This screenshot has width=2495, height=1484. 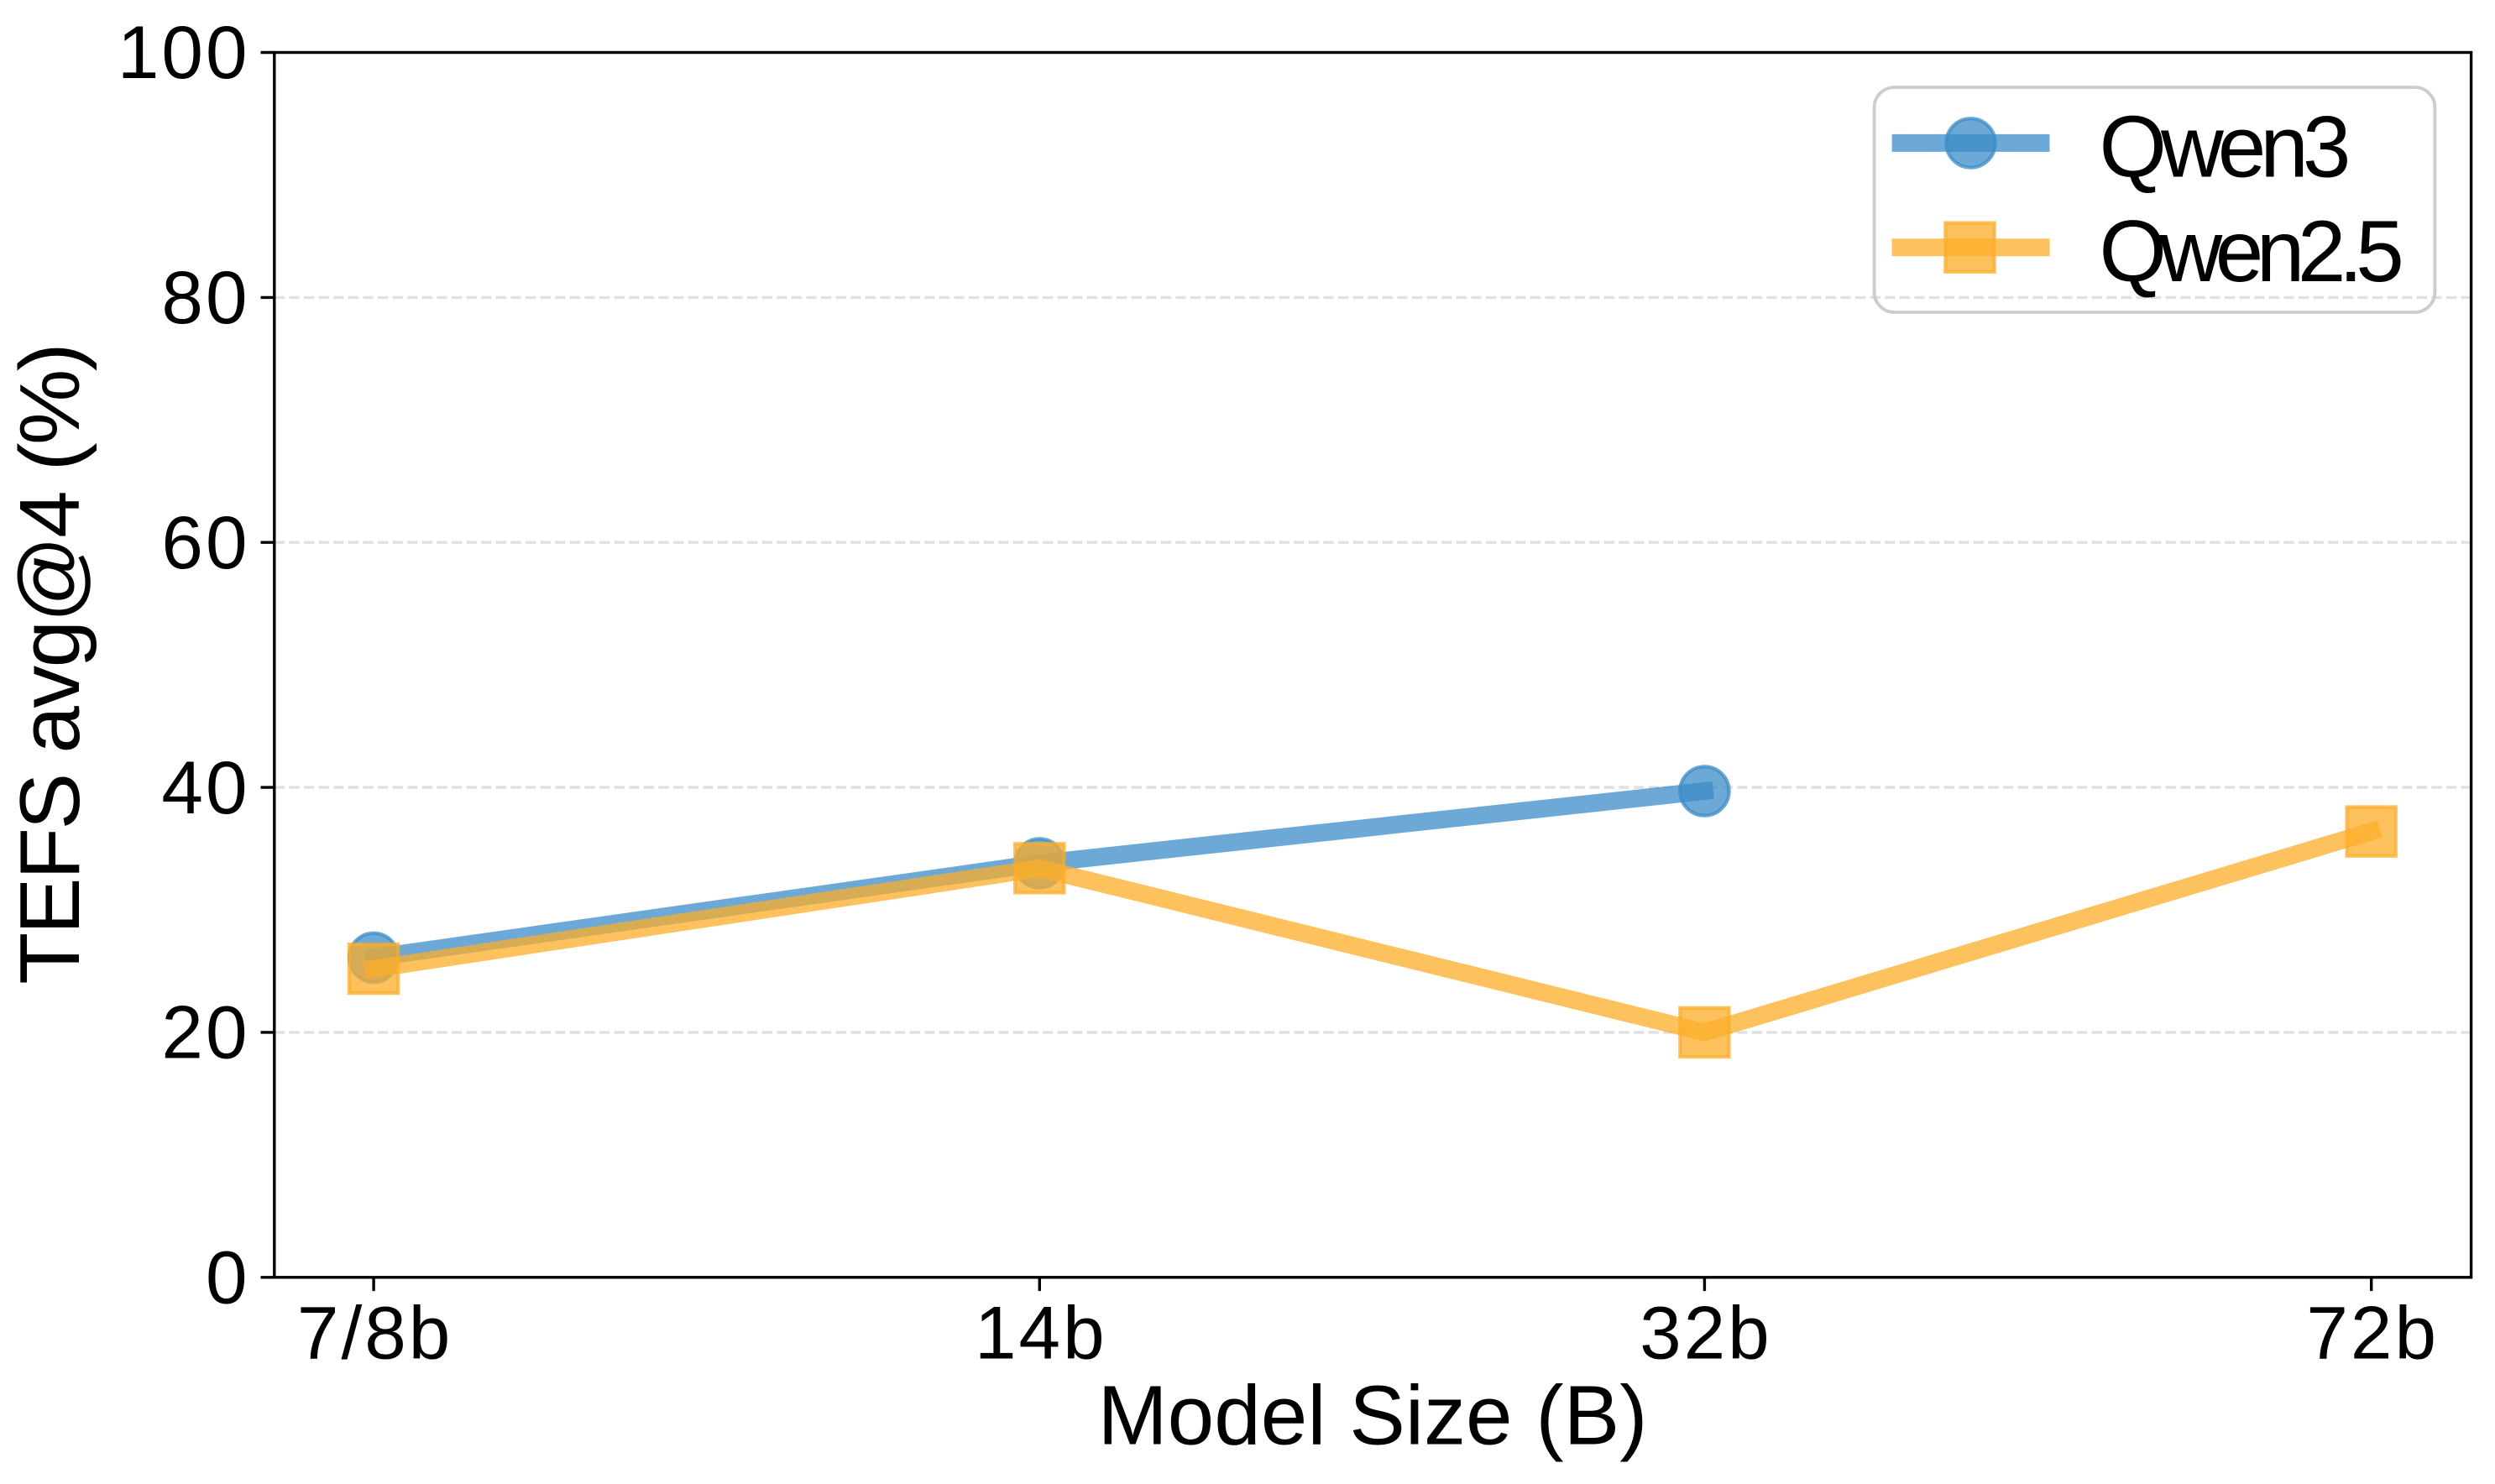 I want to click on svg-text: 40, so click(x=205, y=787).